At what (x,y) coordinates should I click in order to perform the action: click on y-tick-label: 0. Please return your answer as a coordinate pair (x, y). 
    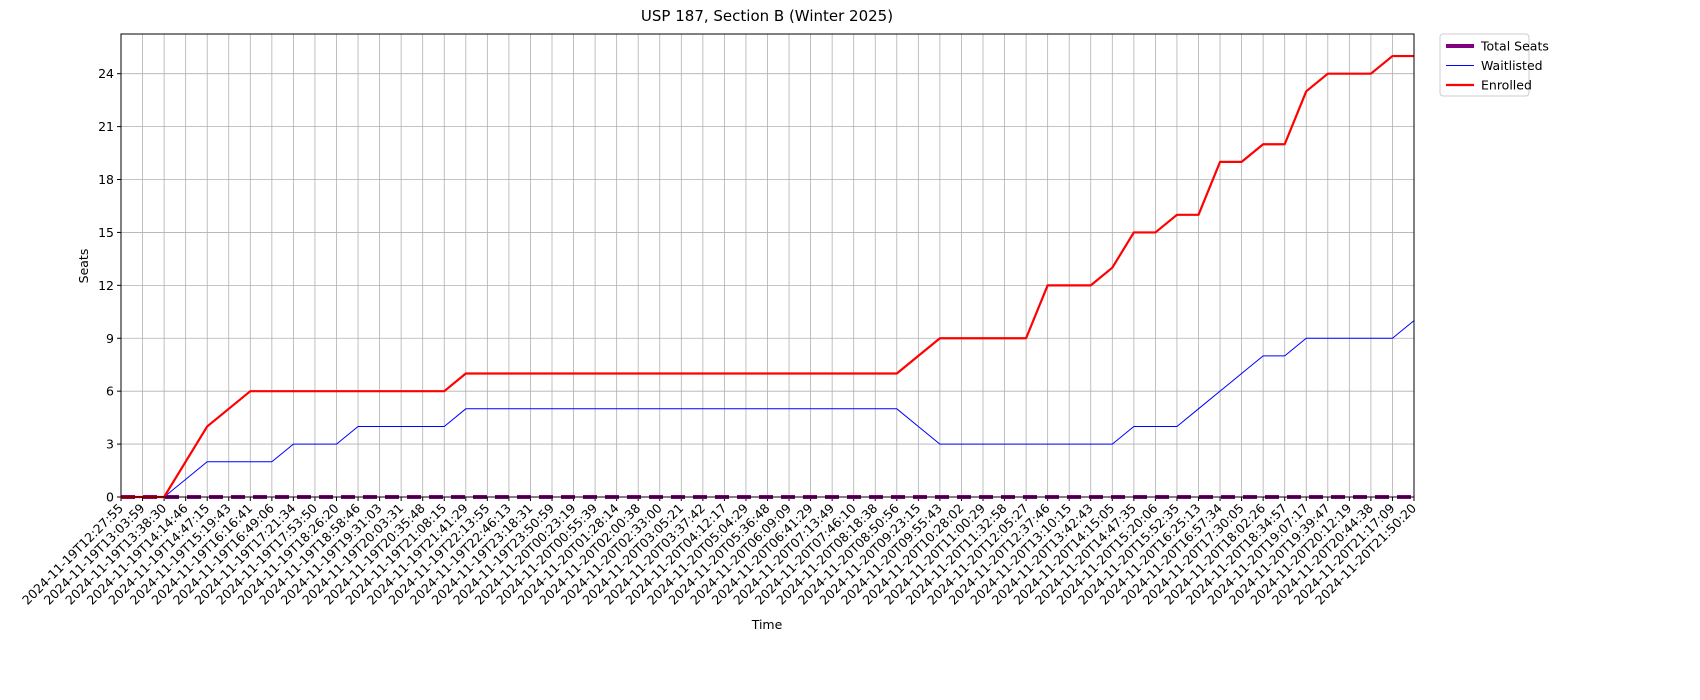
    Looking at the image, I should click on (110, 497).